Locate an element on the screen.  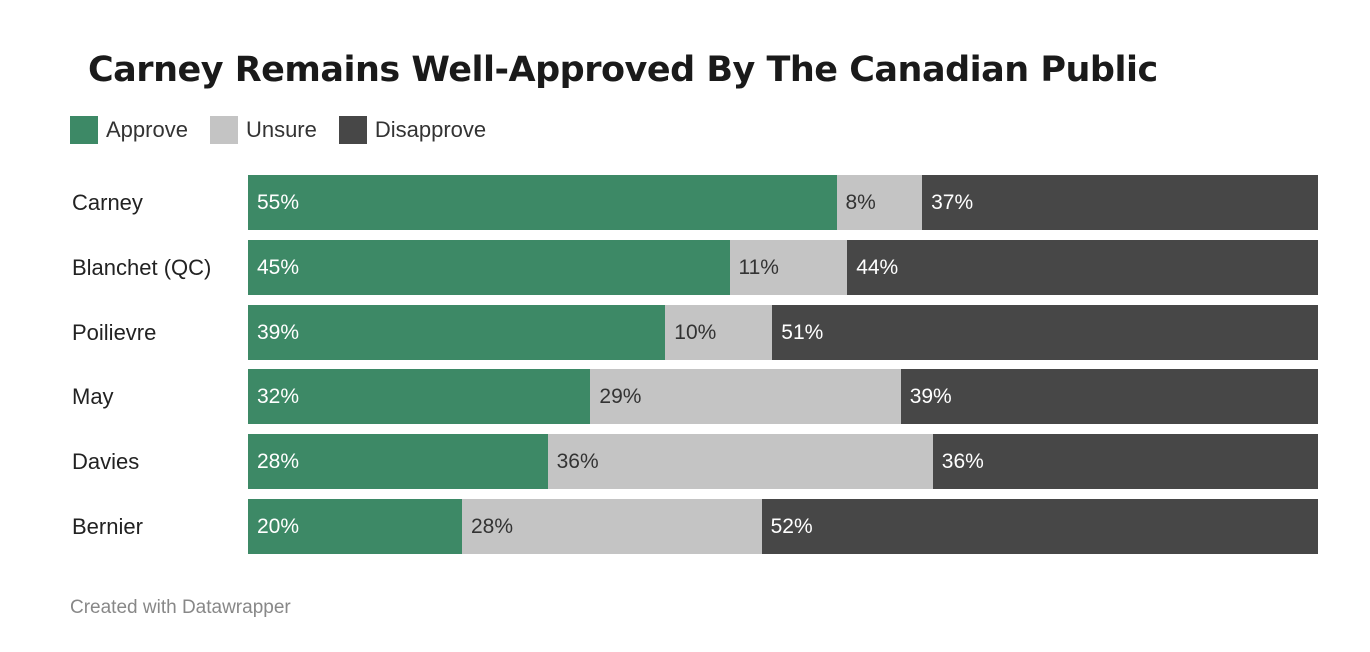
legend-item-unsure: Unsure is located at coordinates (263, 130).